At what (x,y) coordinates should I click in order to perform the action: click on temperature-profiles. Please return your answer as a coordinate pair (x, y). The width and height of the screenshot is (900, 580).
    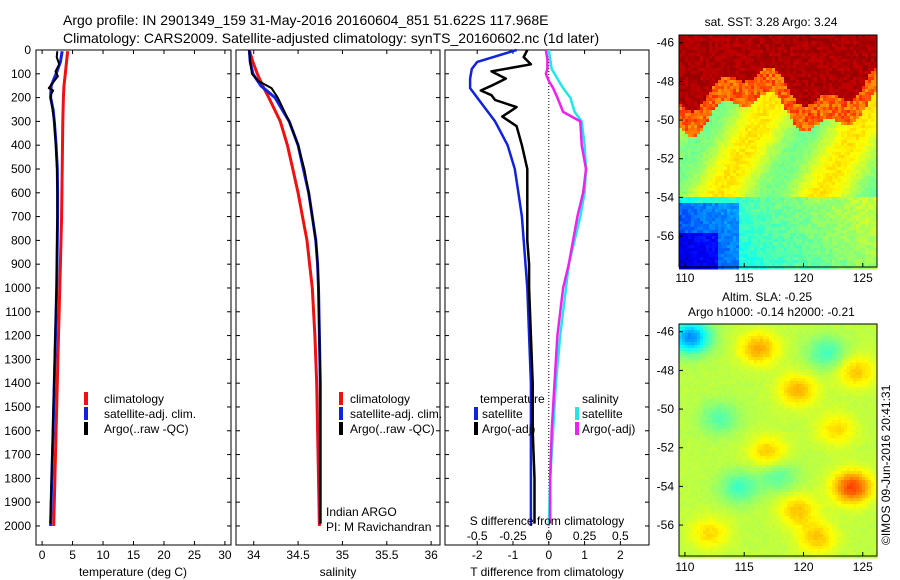
    Looking at the image, I should click on (58, 288).